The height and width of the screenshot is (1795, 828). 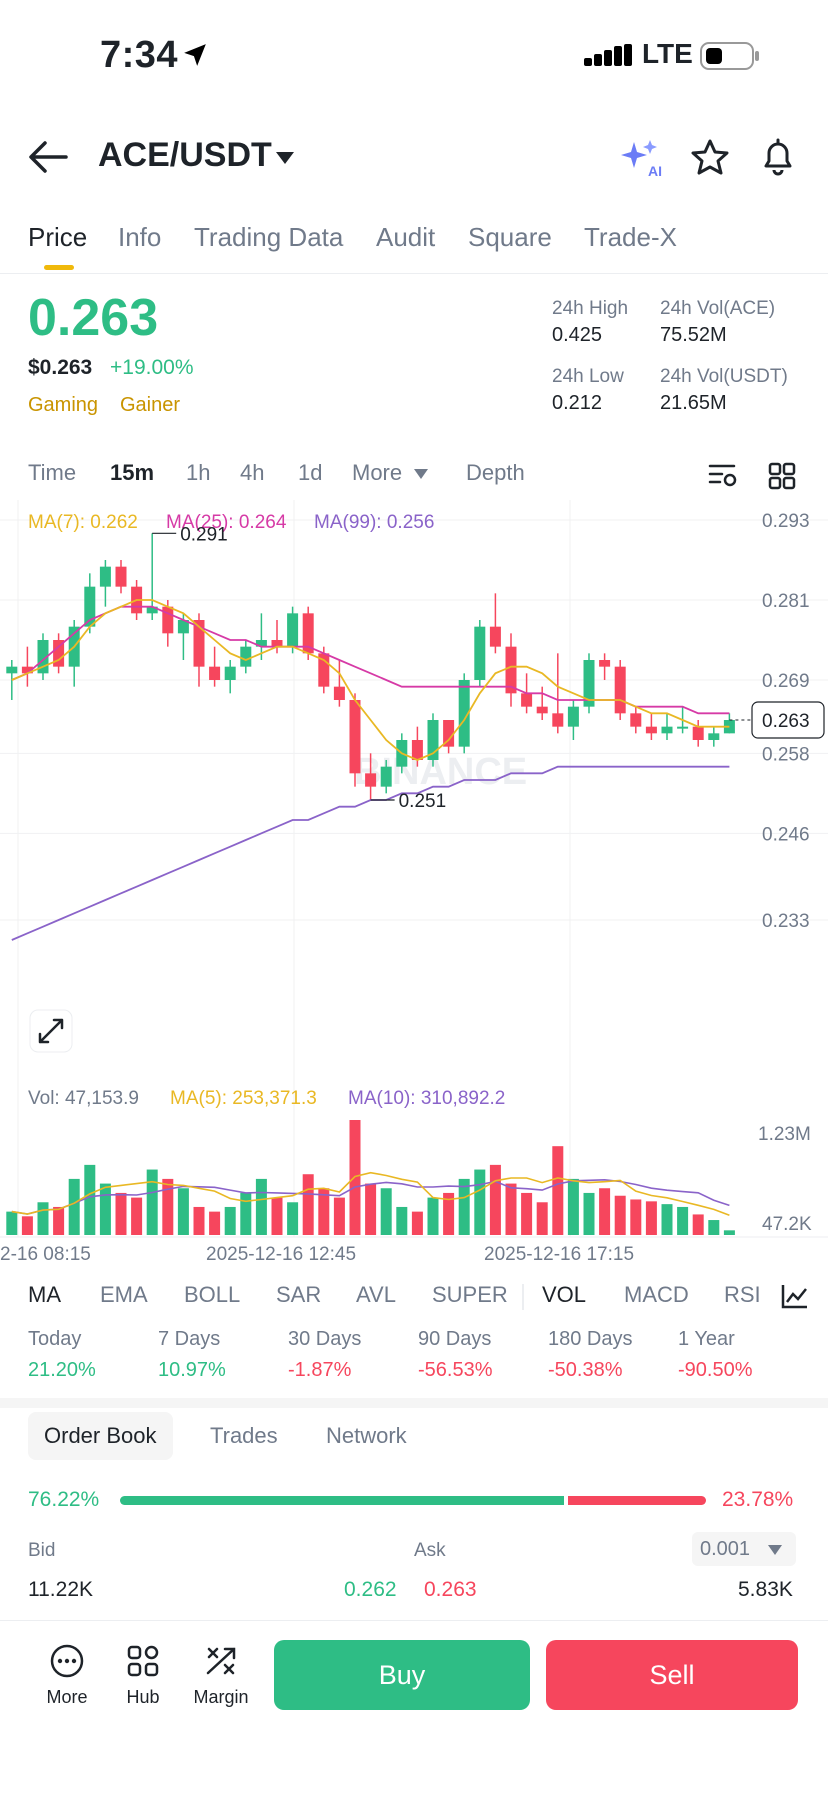 What do you see at coordinates (643, 158) in the screenshot?
I see `ai-sparkle-icon: AI` at bounding box center [643, 158].